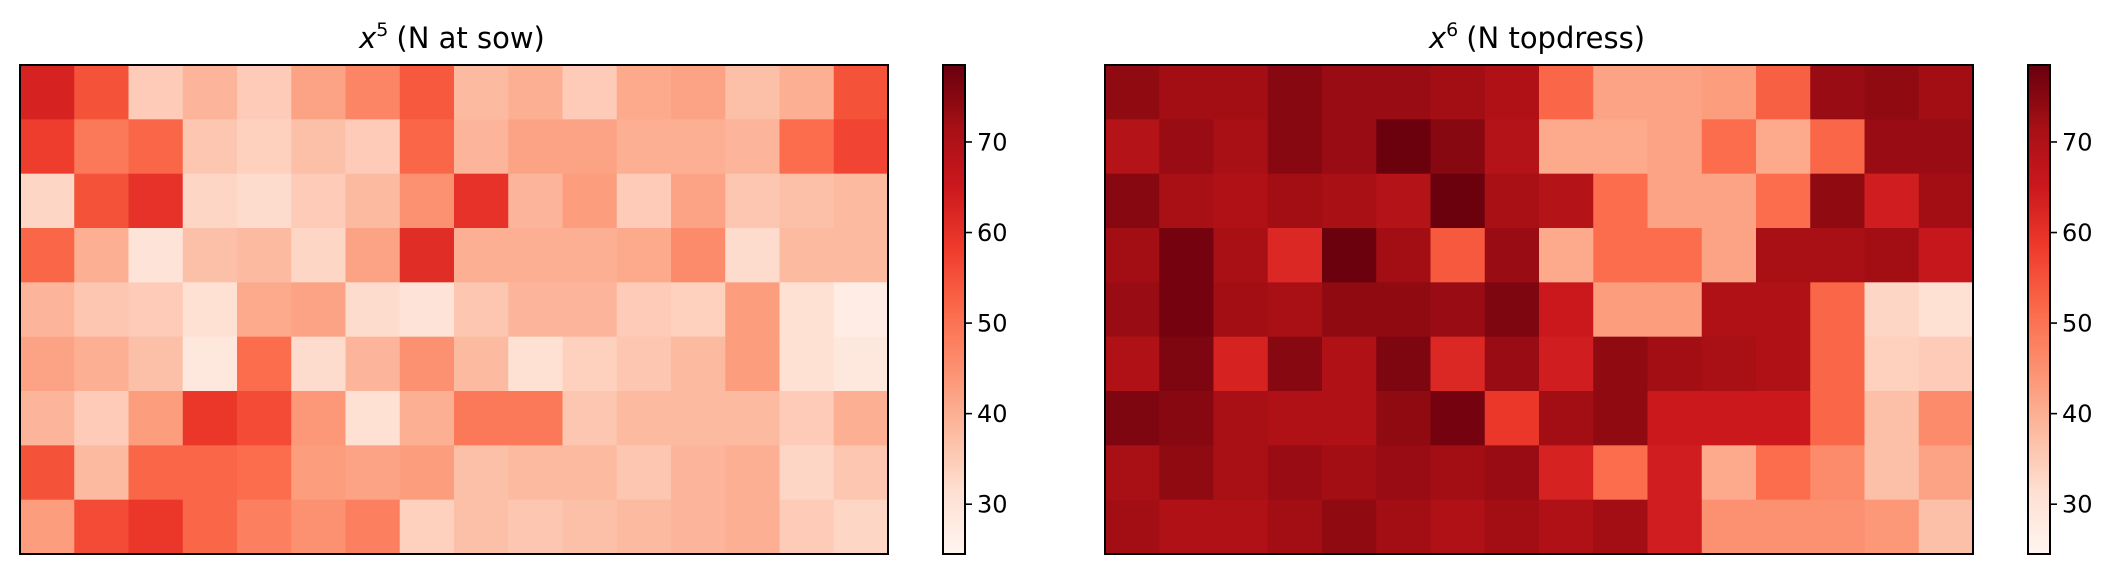 Image resolution: width=2126 pixels, height=586 pixels. What do you see at coordinates (2077, 324) in the screenshot?
I see `colorbar-tick-label: 50` at bounding box center [2077, 324].